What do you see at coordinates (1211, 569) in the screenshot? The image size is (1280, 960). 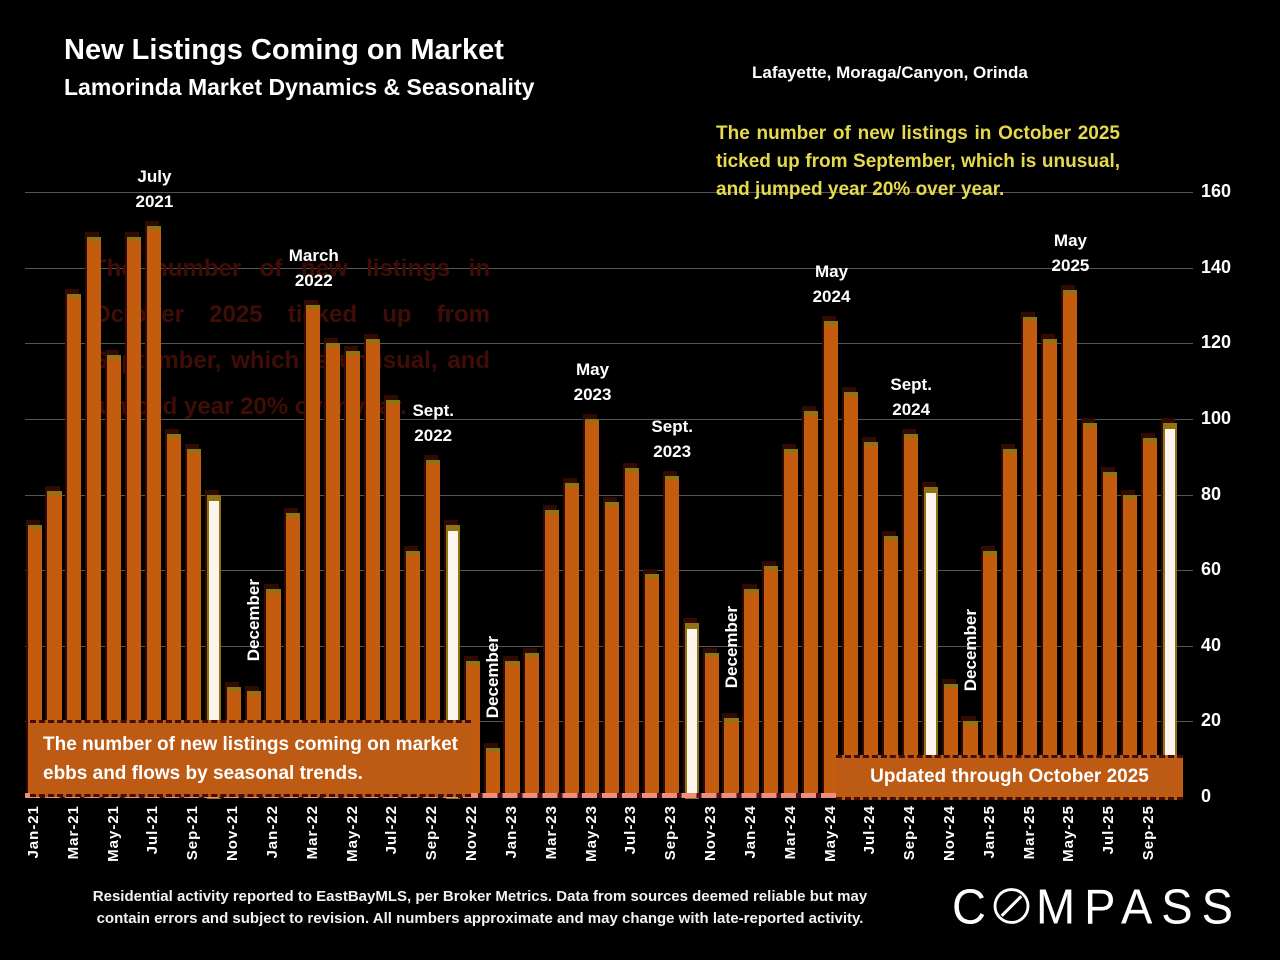 I see `y-axis-tick-label: 60` at bounding box center [1211, 569].